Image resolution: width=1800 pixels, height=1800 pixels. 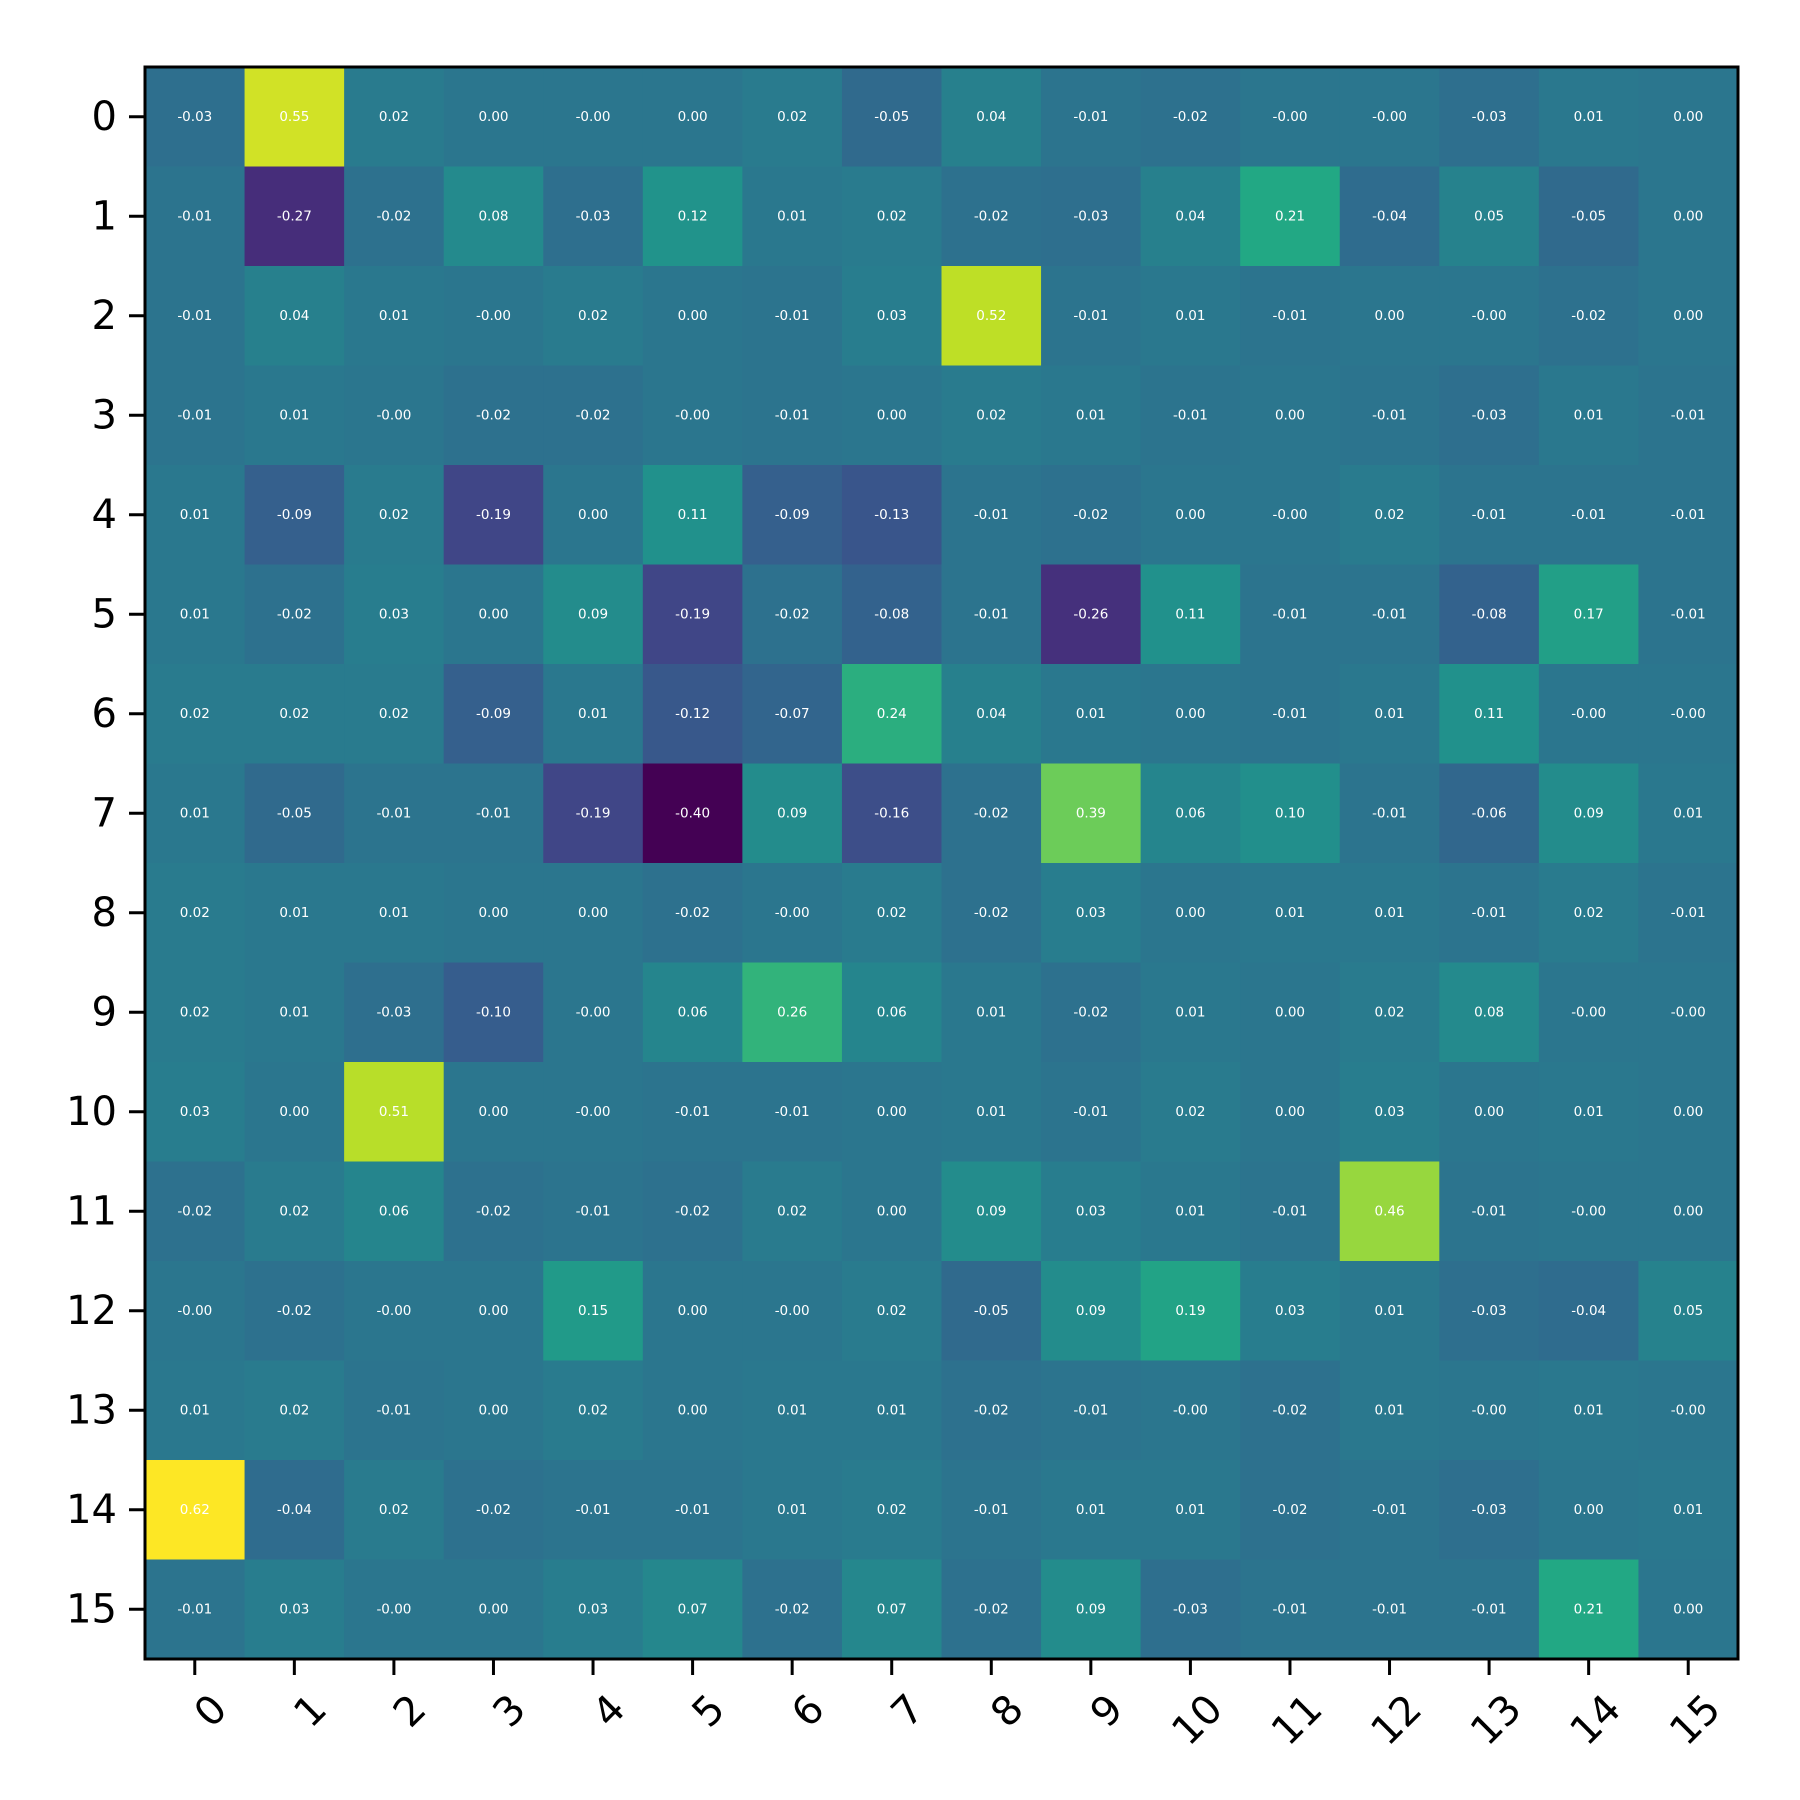 I want to click on heatmap-cell-r14-c0, so click(x=195, y=1510).